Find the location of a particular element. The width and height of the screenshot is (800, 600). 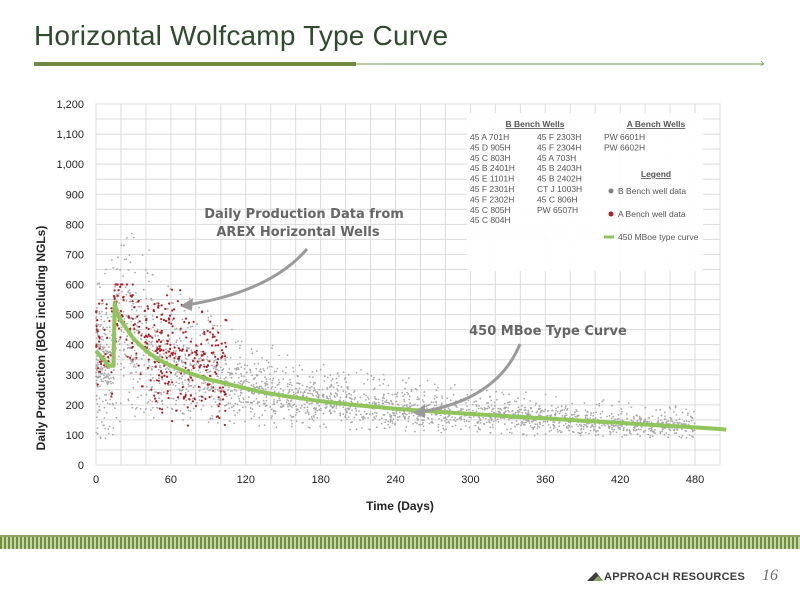

well-name: 45 F 2301H is located at coordinates (492, 189).